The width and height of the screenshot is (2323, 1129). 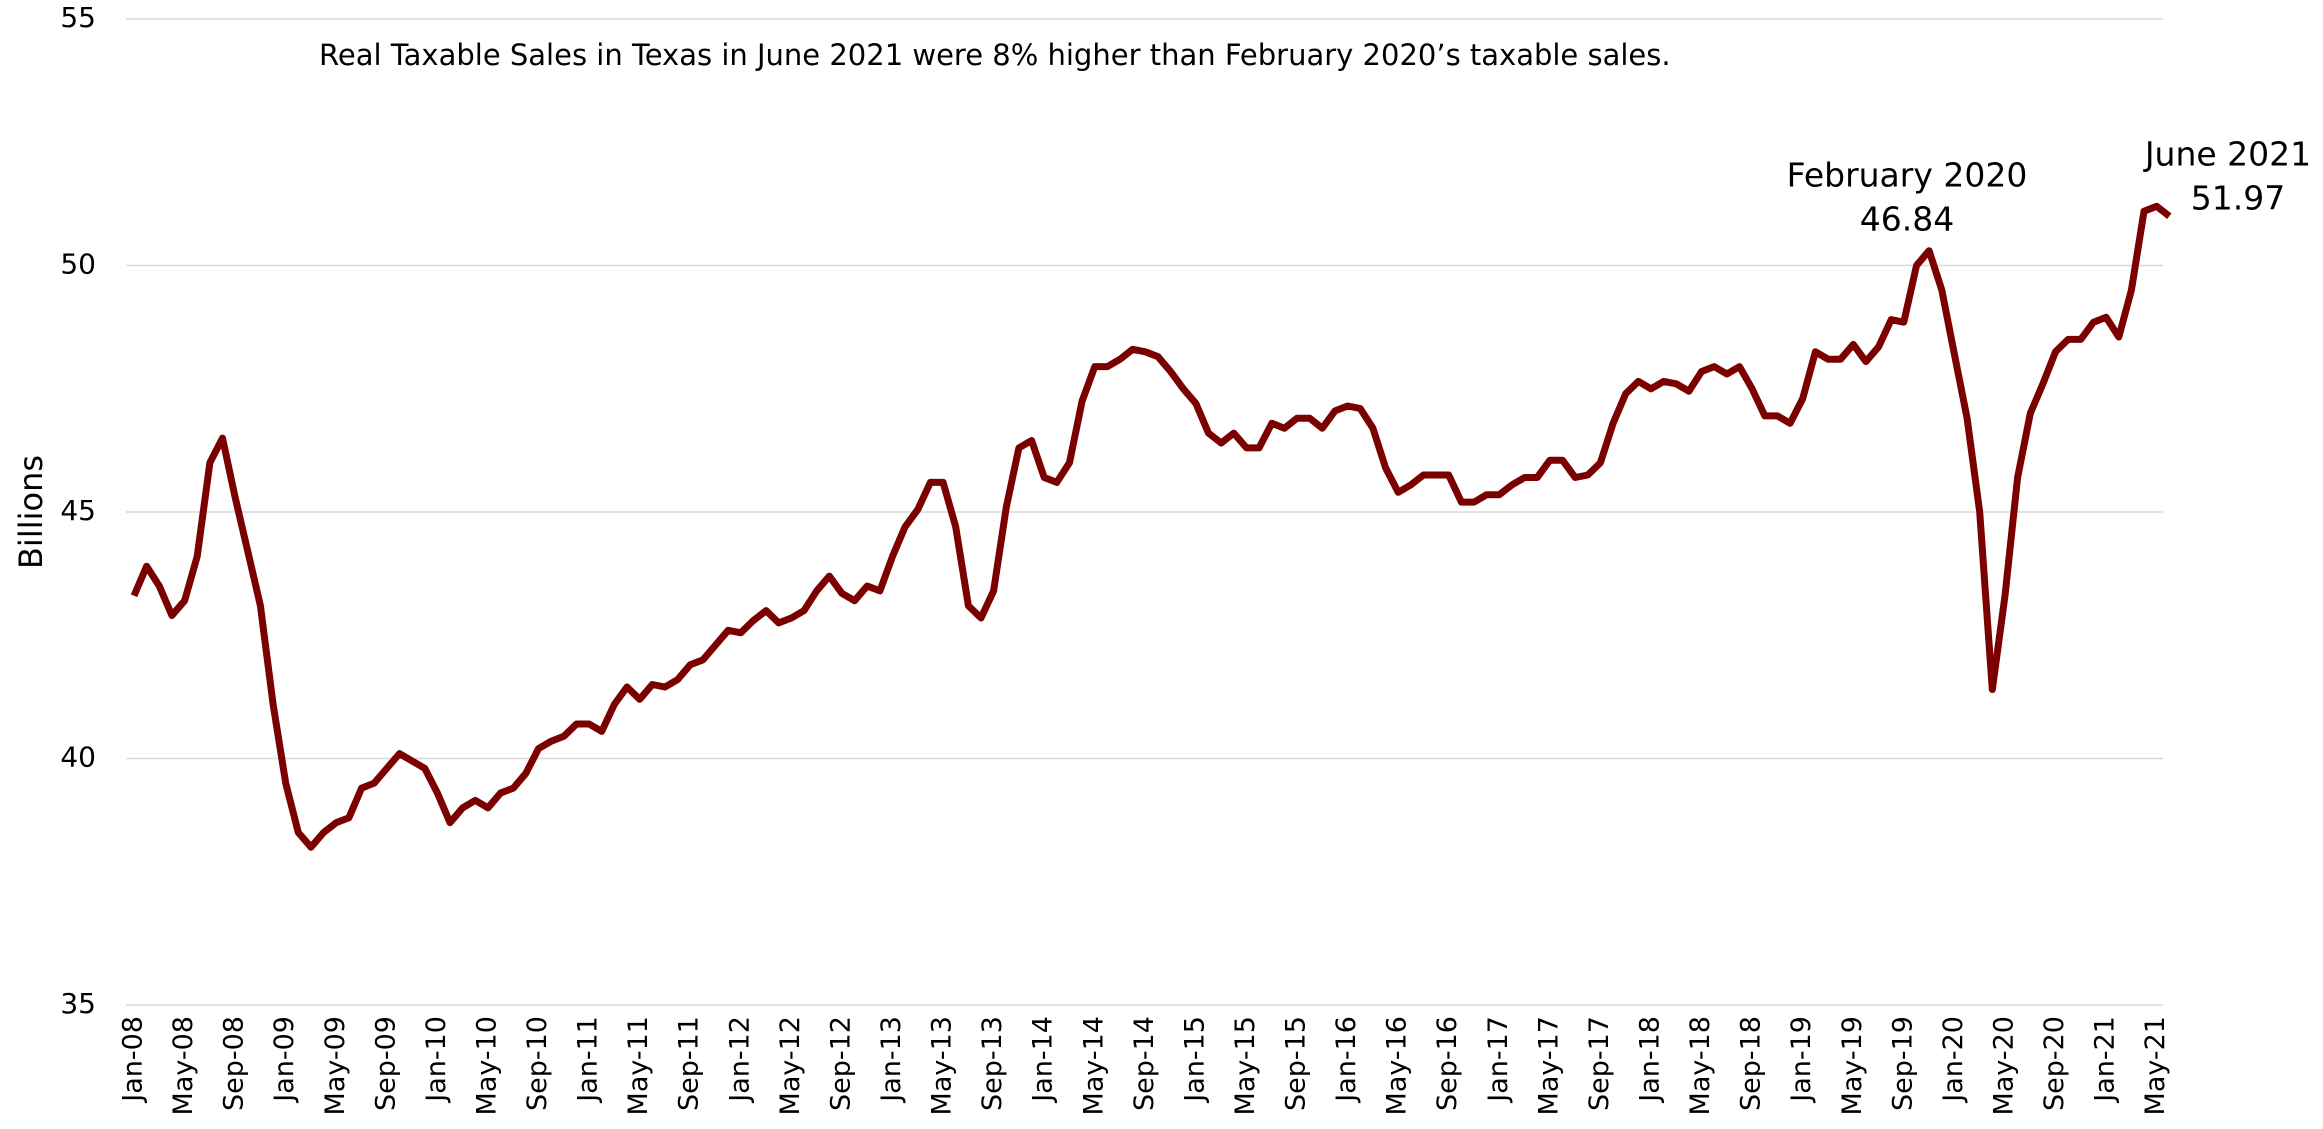 I want to click on x-tick-label: Sep-18, so click(x=1751, y=1063).